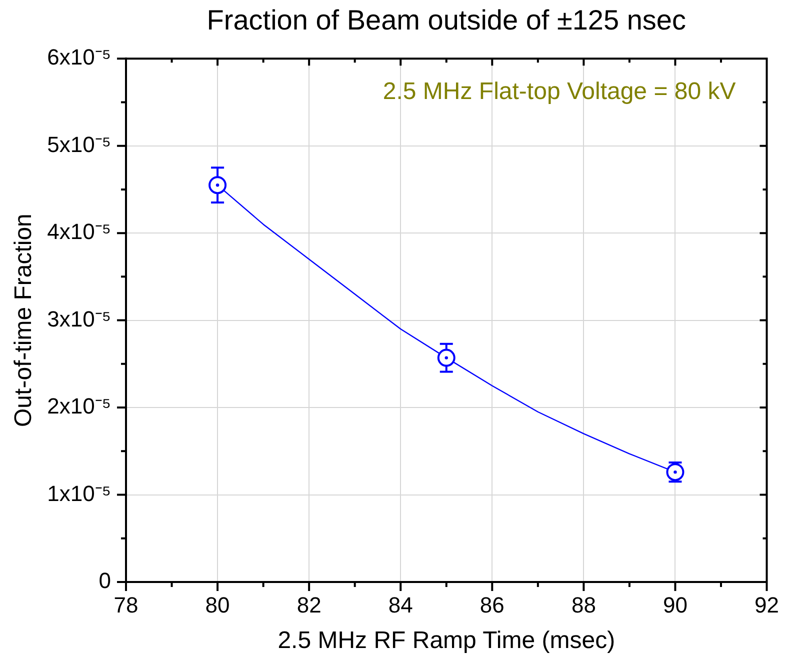 This screenshot has height=668, width=790. What do you see at coordinates (675, 605) in the screenshot?
I see `x-tick-label: 90` at bounding box center [675, 605].